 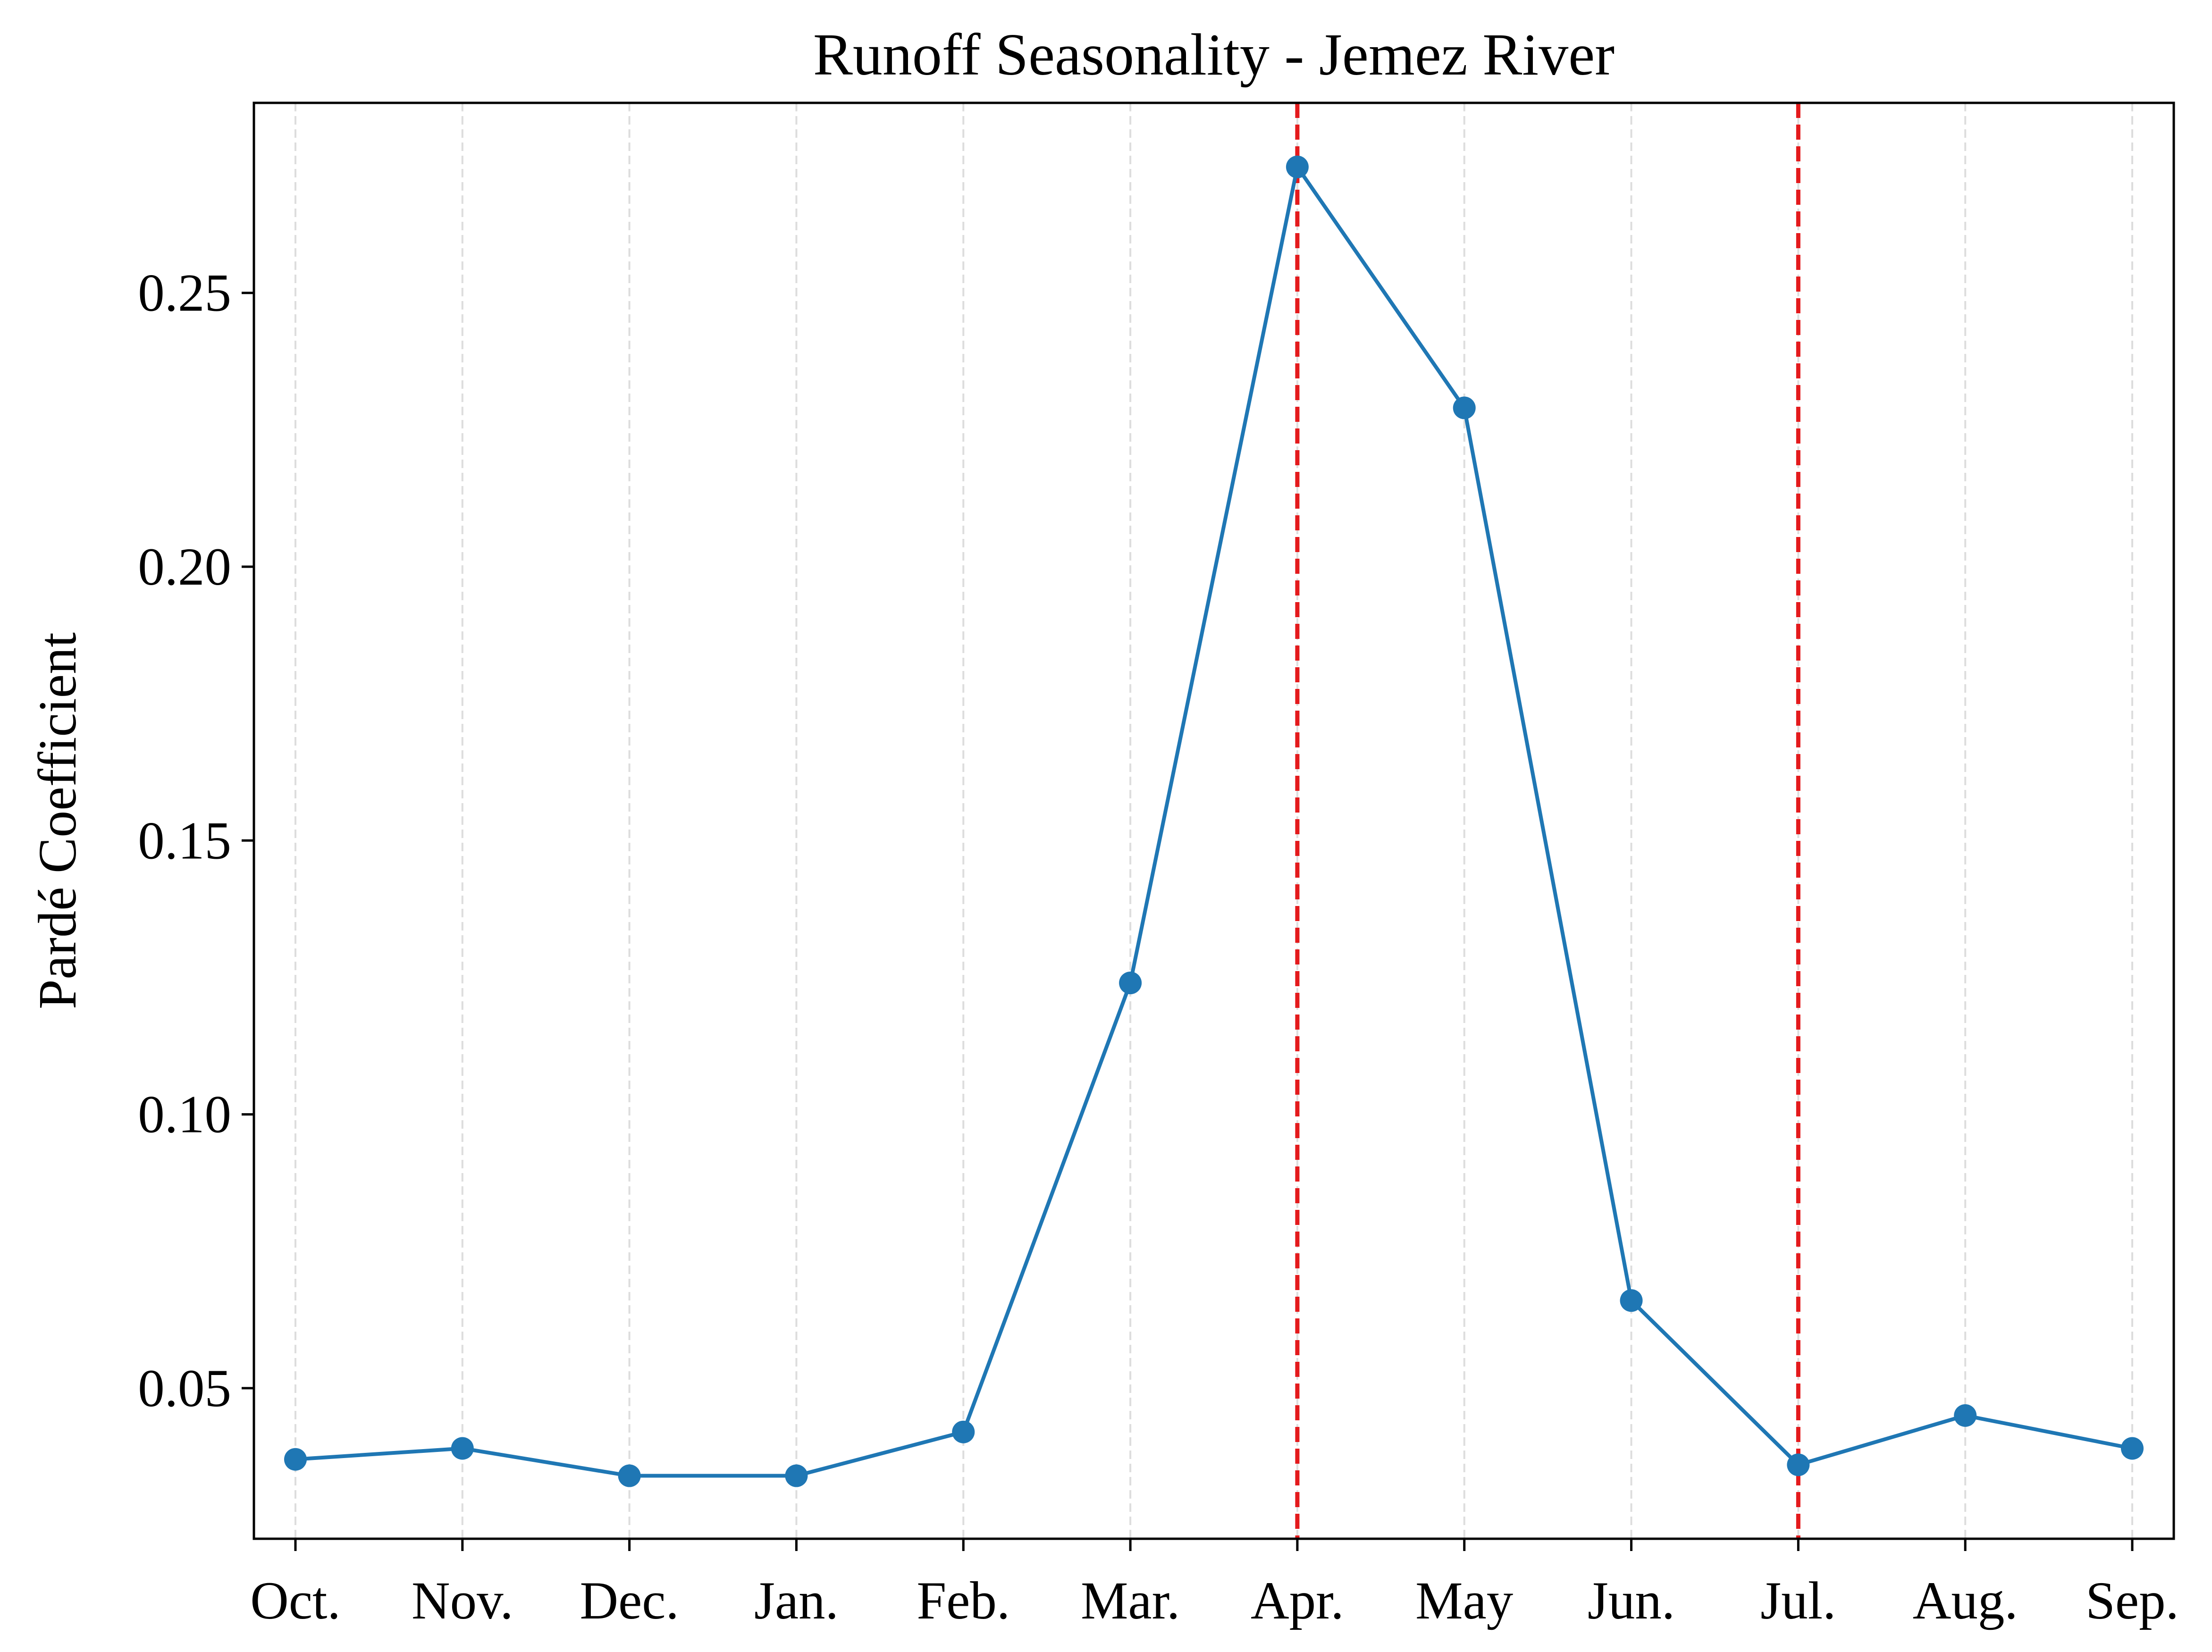 What do you see at coordinates (184, 566) in the screenshot?
I see `y-tick-label: 0.20` at bounding box center [184, 566].